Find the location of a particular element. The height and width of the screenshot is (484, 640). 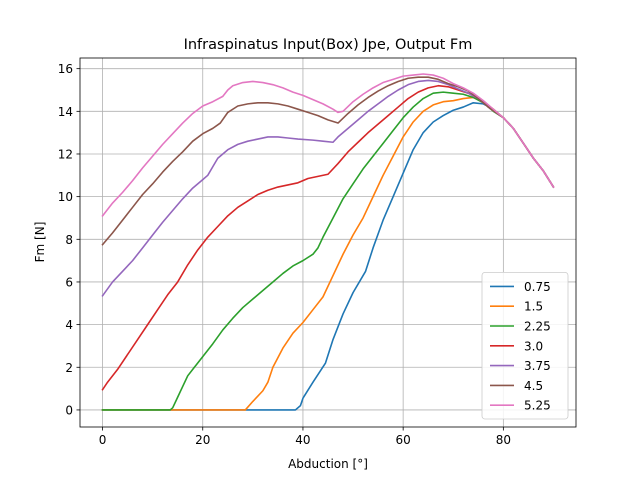

y-tick-label: 12 is located at coordinates (65, 154).